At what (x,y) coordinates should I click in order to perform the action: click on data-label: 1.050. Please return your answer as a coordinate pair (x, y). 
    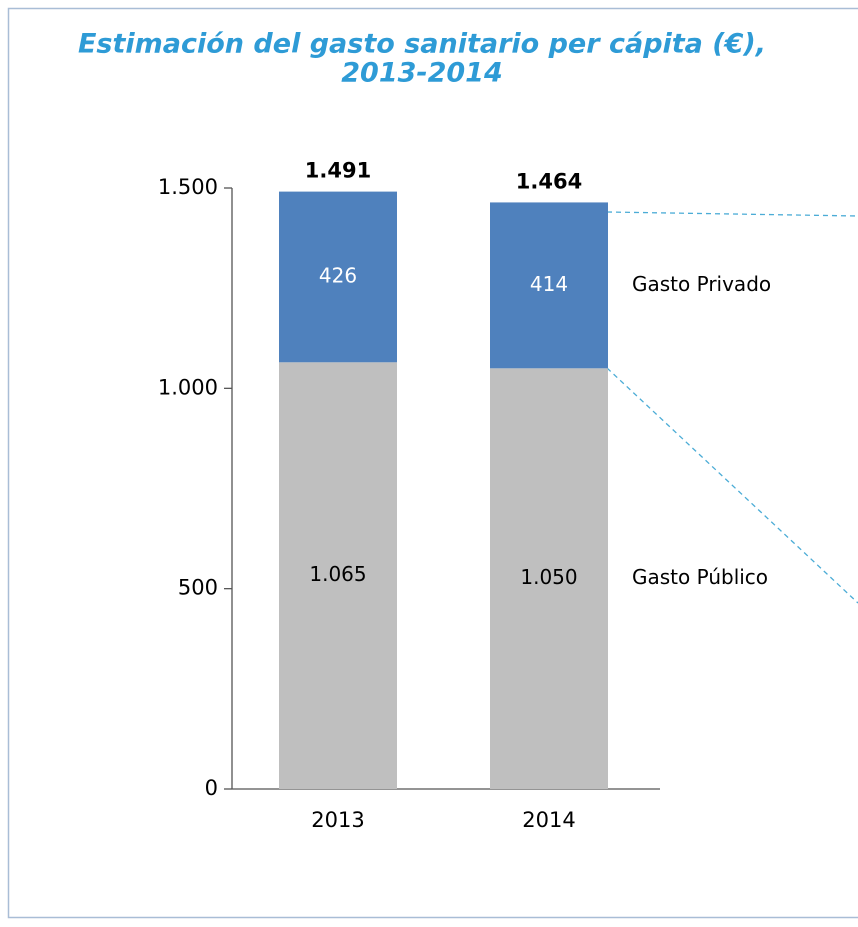
    Looking at the image, I should click on (548, 577).